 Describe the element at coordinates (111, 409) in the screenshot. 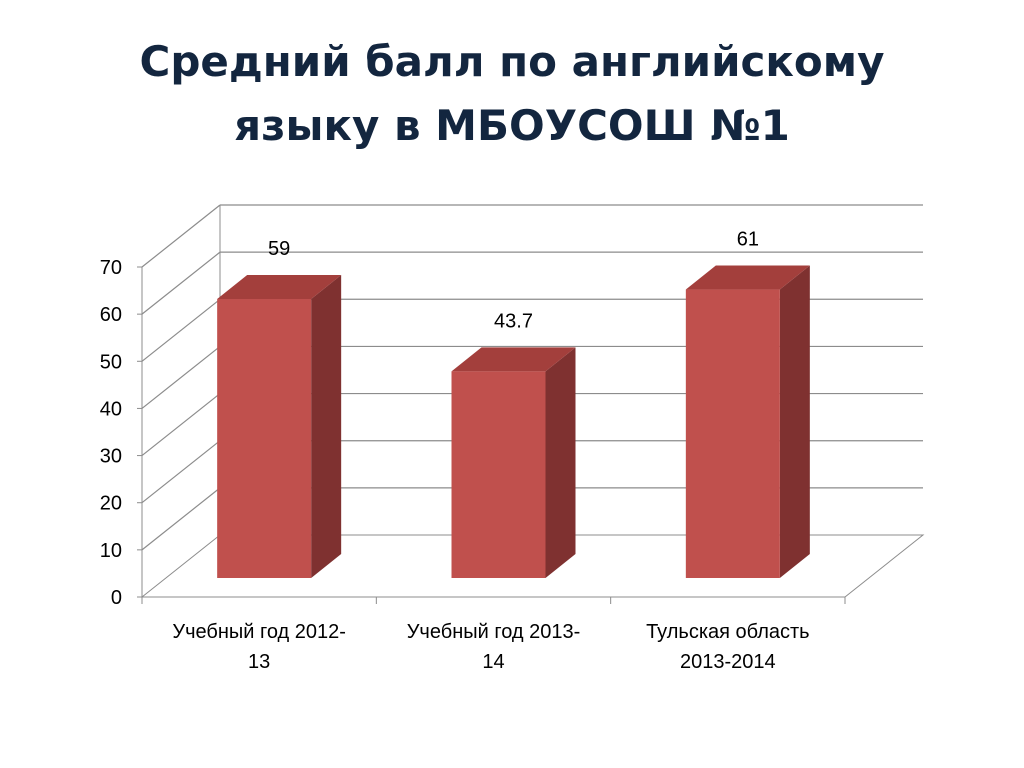

I see `y-tick-label: 40` at that location.